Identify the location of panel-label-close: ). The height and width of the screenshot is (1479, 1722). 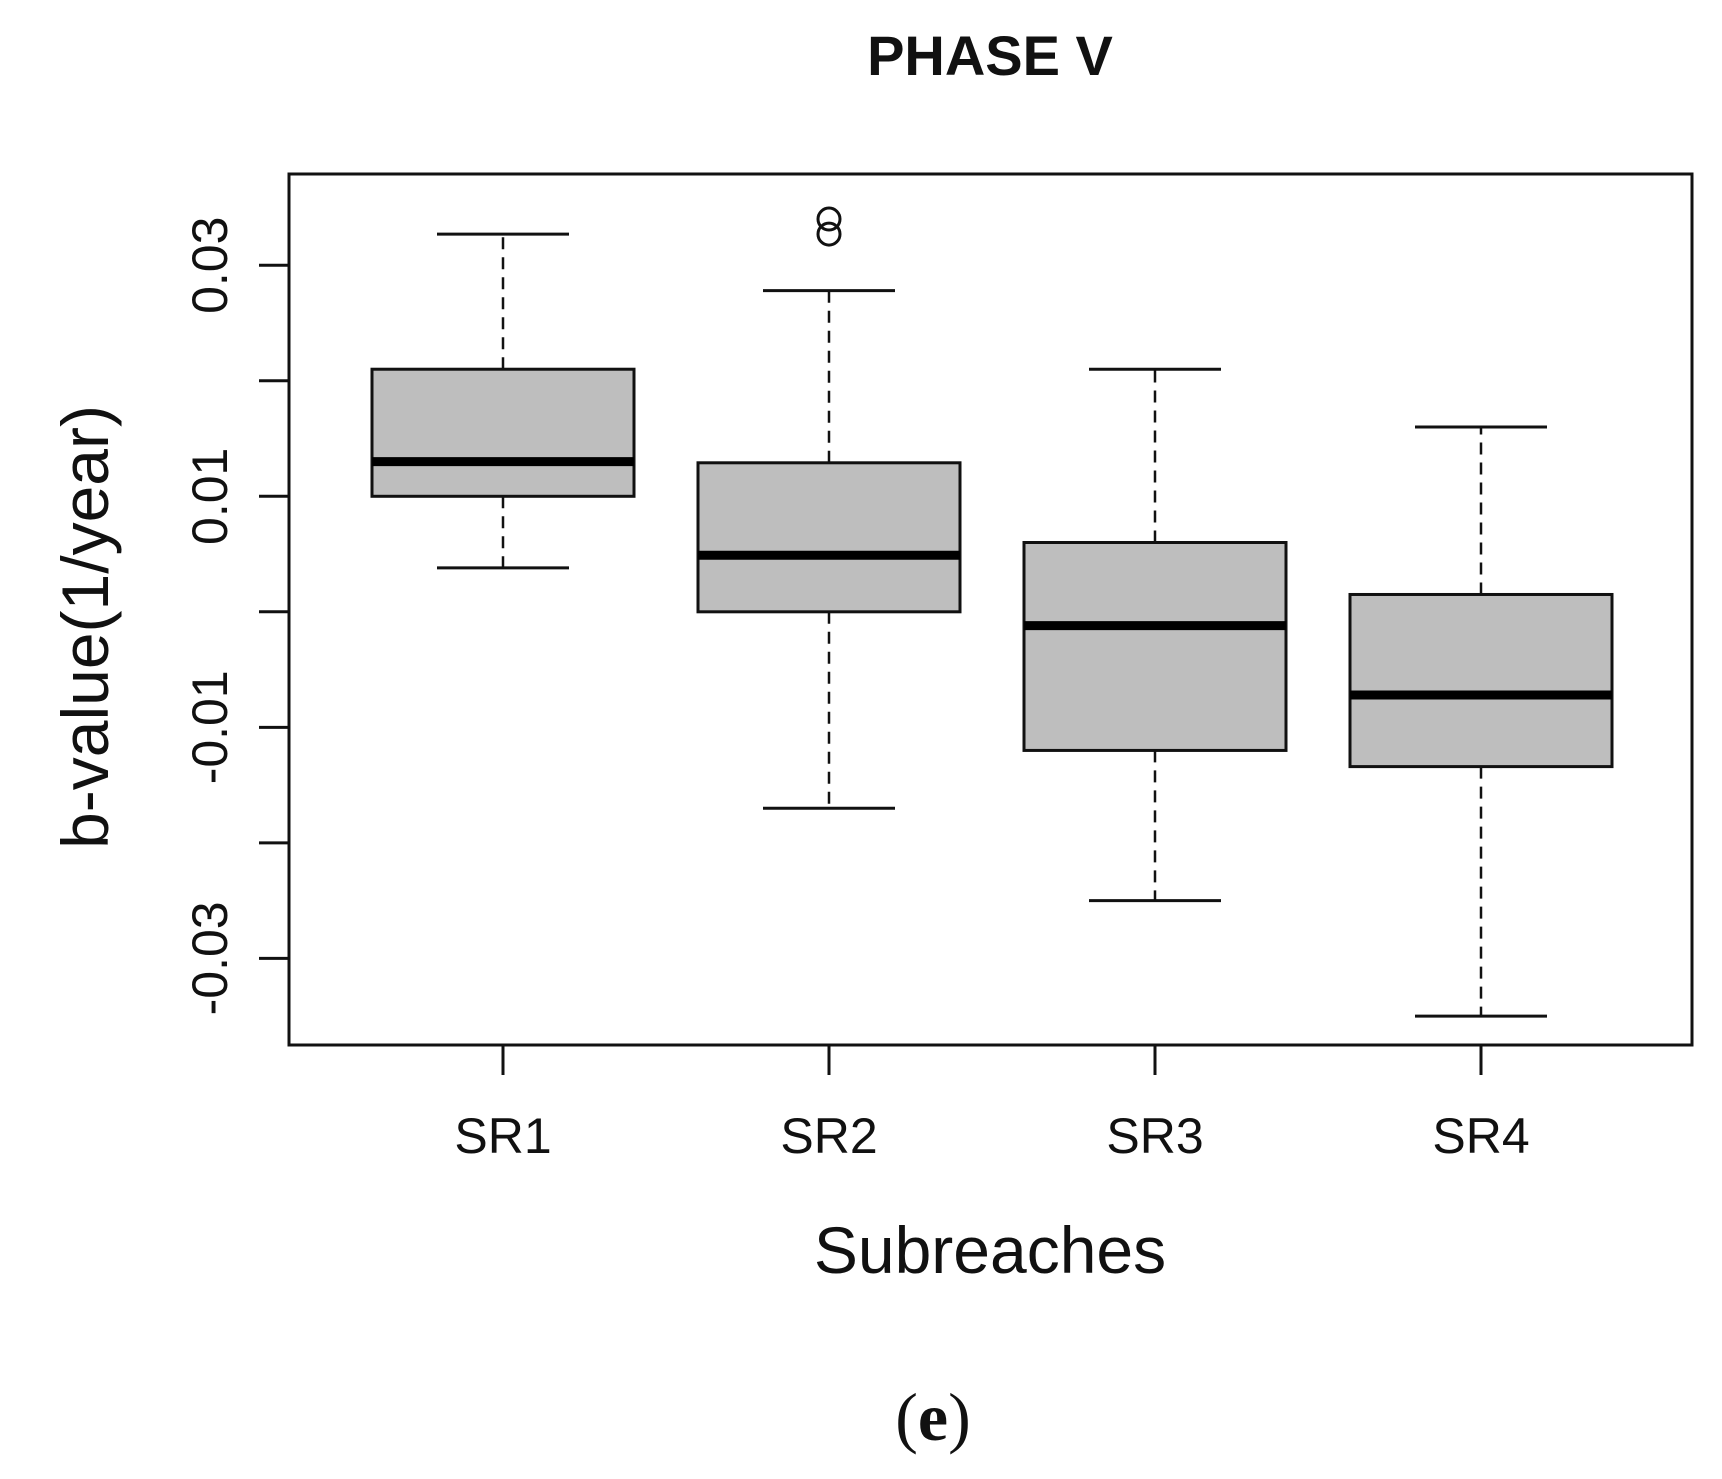
(959, 1417).